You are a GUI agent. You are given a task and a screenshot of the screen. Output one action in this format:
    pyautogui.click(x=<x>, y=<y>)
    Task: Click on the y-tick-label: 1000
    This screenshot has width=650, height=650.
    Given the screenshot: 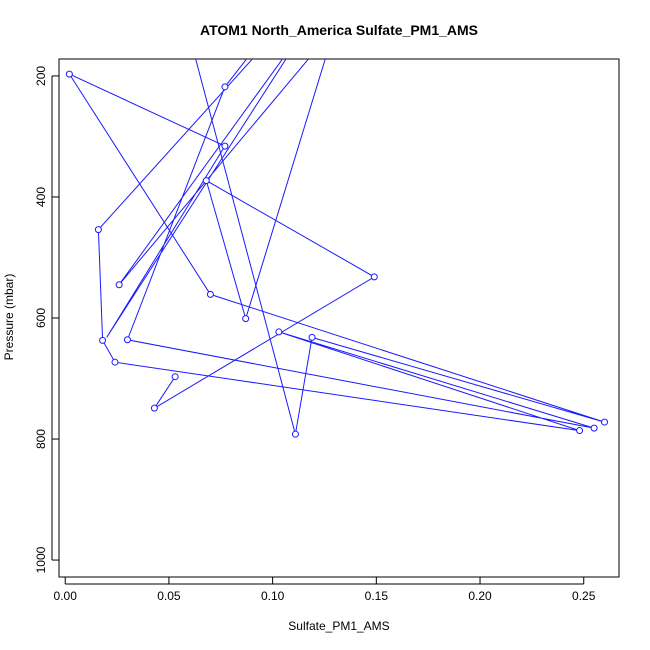 What is the action you would take?
    pyautogui.click(x=41, y=559)
    